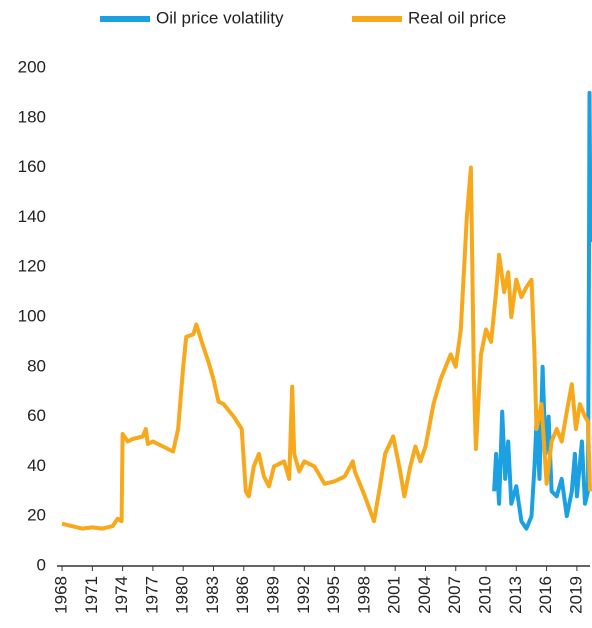 The width and height of the screenshot is (592, 628). Describe the element at coordinates (575, 595) in the screenshot. I see `x-tick-label: 2019` at that location.